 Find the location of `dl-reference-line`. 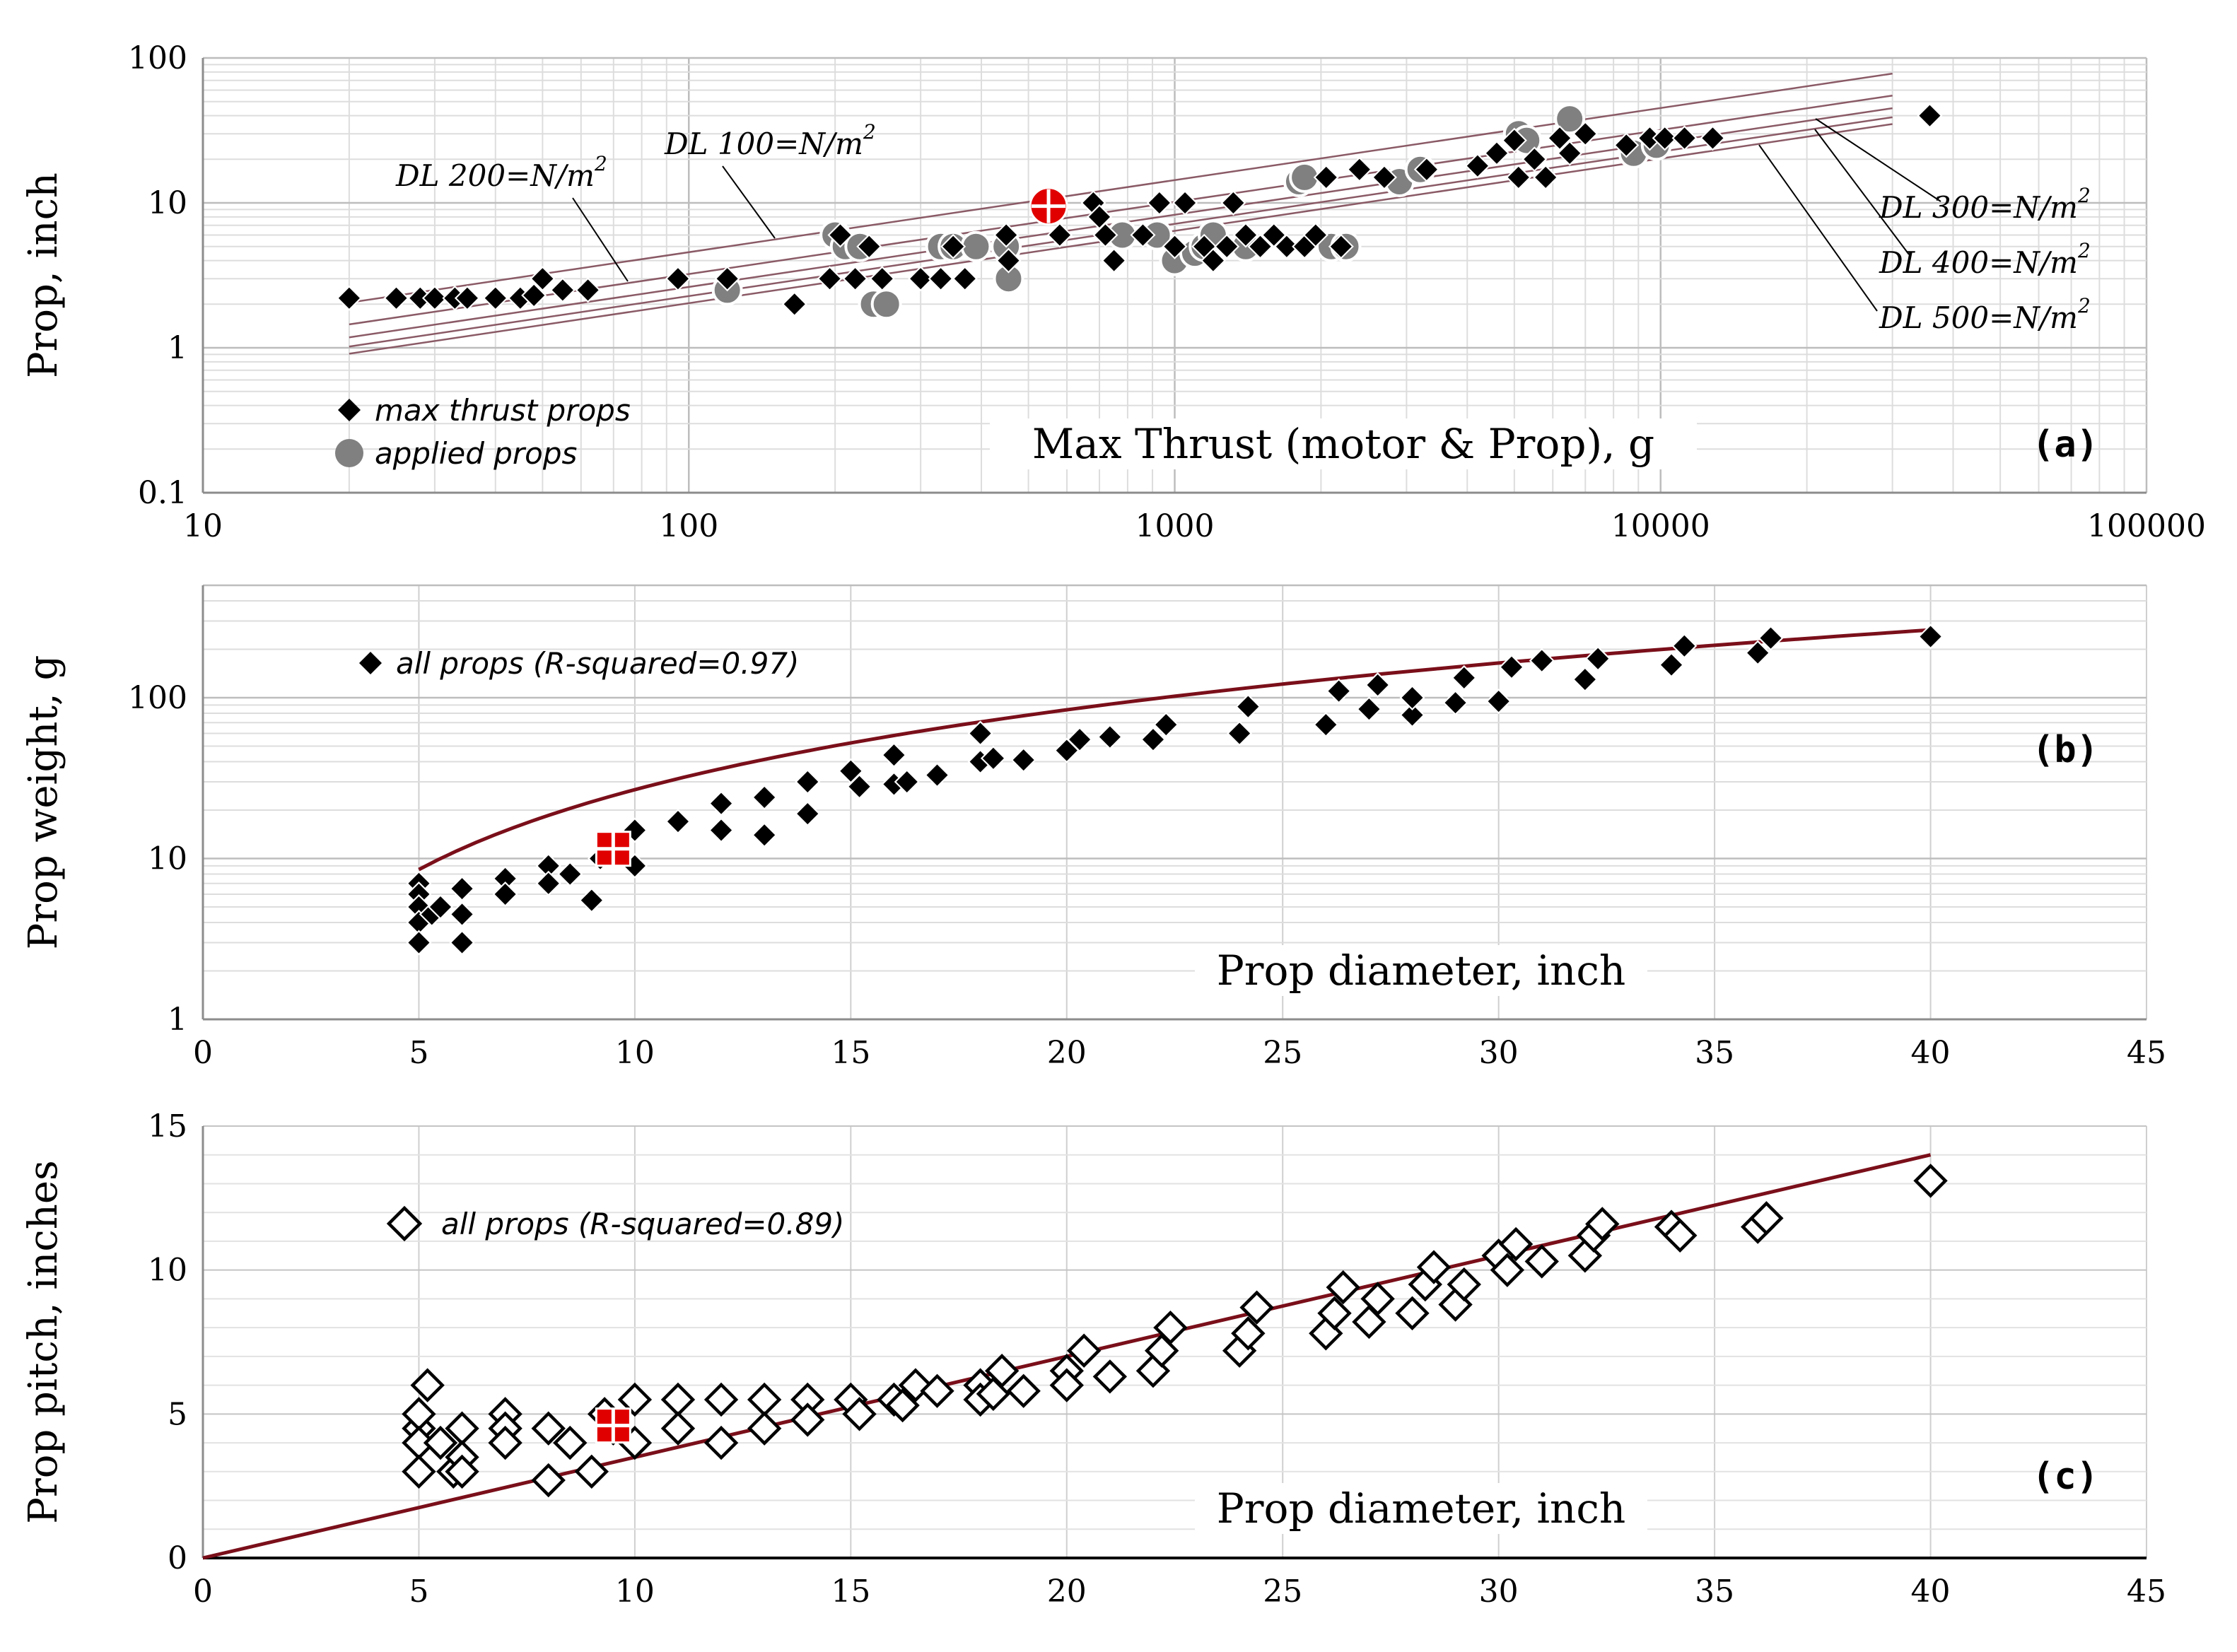

dl-reference-line is located at coordinates (1121, 210).